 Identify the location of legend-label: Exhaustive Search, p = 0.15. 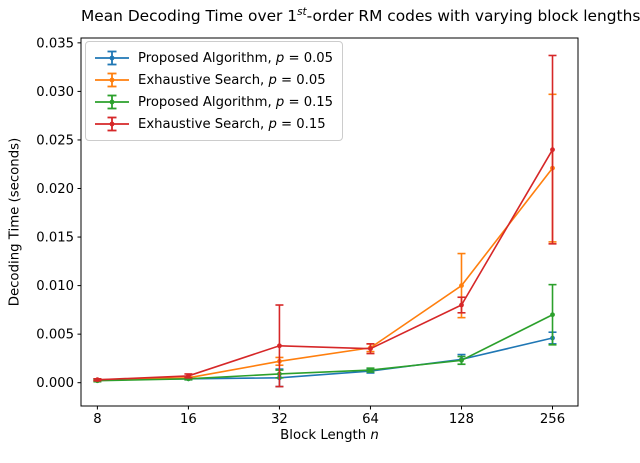
(232, 124).